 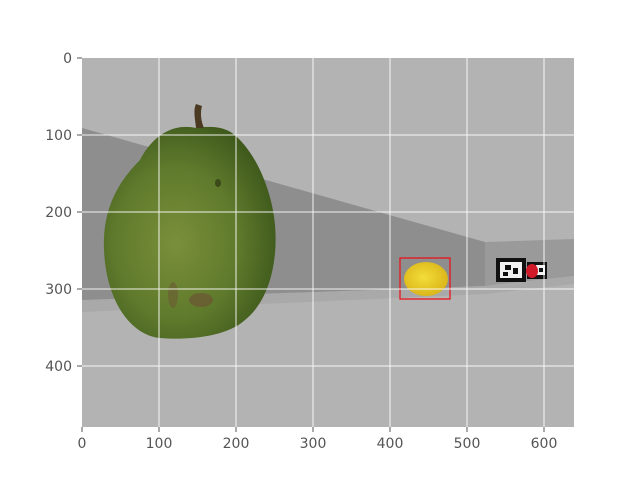 What do you see at coordinates (532, 271) in the screenshot?
I see `red-object` at bounding box center [532, 271].